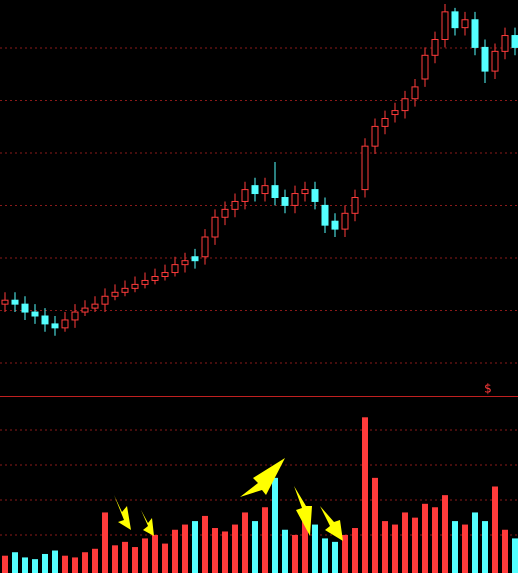  I want to click on annotation: $, so click(488, 389).